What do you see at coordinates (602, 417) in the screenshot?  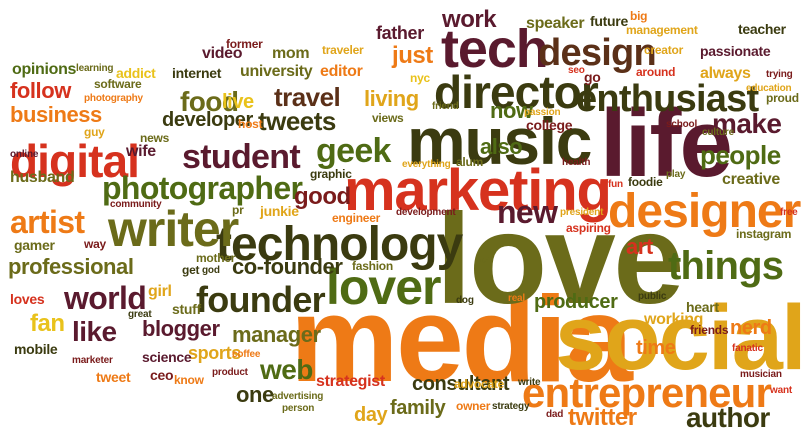 I see `word-twitter: twitter` at bounding box center [602, 417].